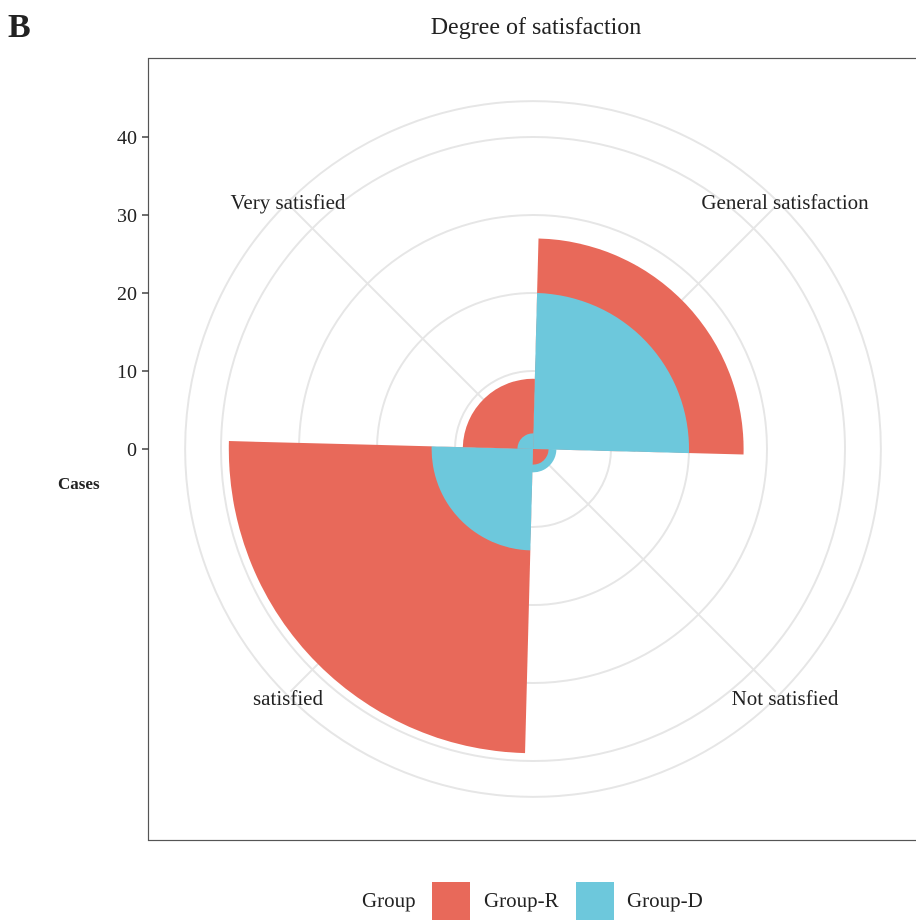 This screenshot has width=916, height=922. I want to click on category-label-general-satisfaction: General satisfaction, so click(785, 202).